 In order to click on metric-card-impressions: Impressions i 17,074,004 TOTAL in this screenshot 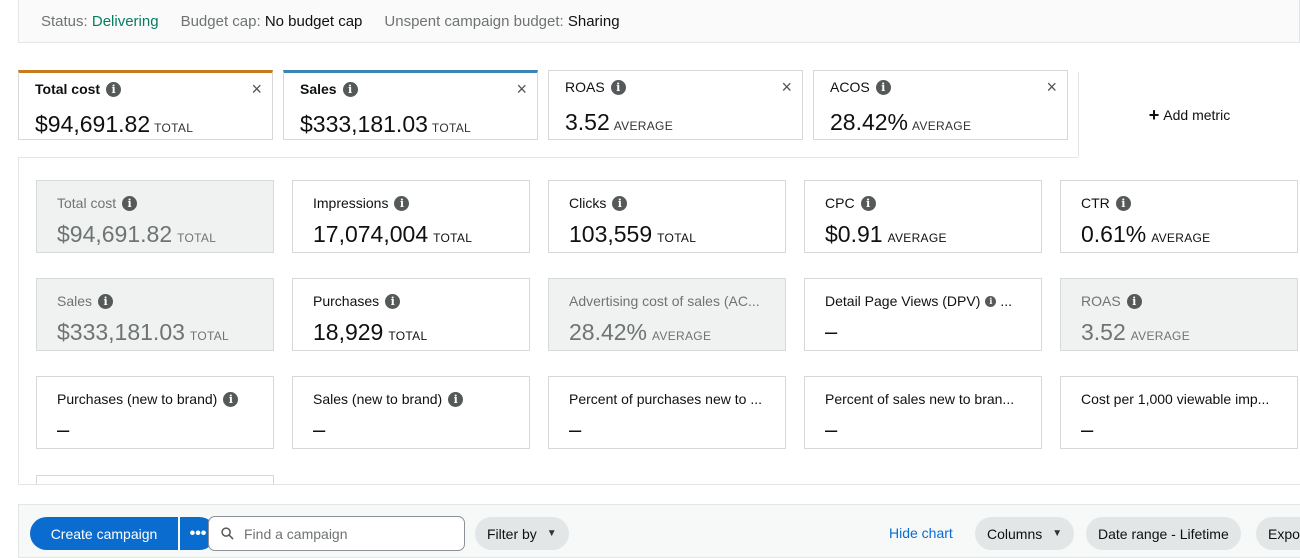, I will do `click(411, 216)`.